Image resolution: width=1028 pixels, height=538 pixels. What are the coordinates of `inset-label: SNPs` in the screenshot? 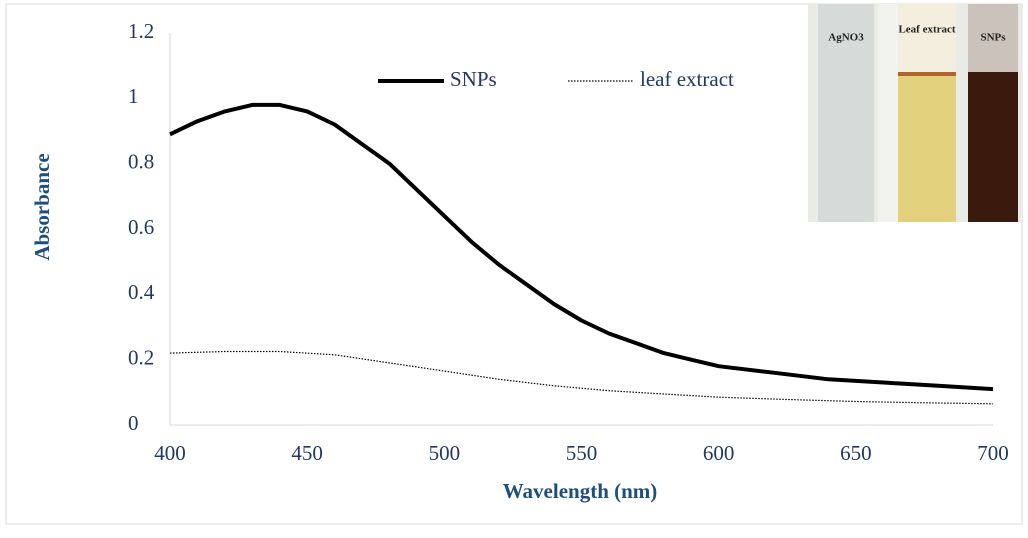 It's located at (993, 38).